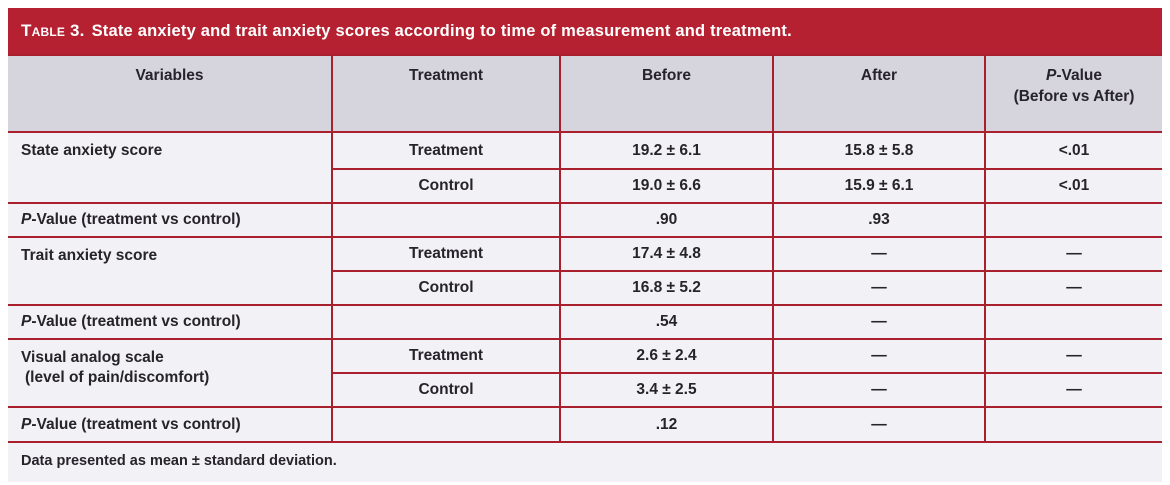 The width and height of the screenshot is (1170, 485). I want to click on after-value: 15.8 ± 5.8, so click(879, 150).